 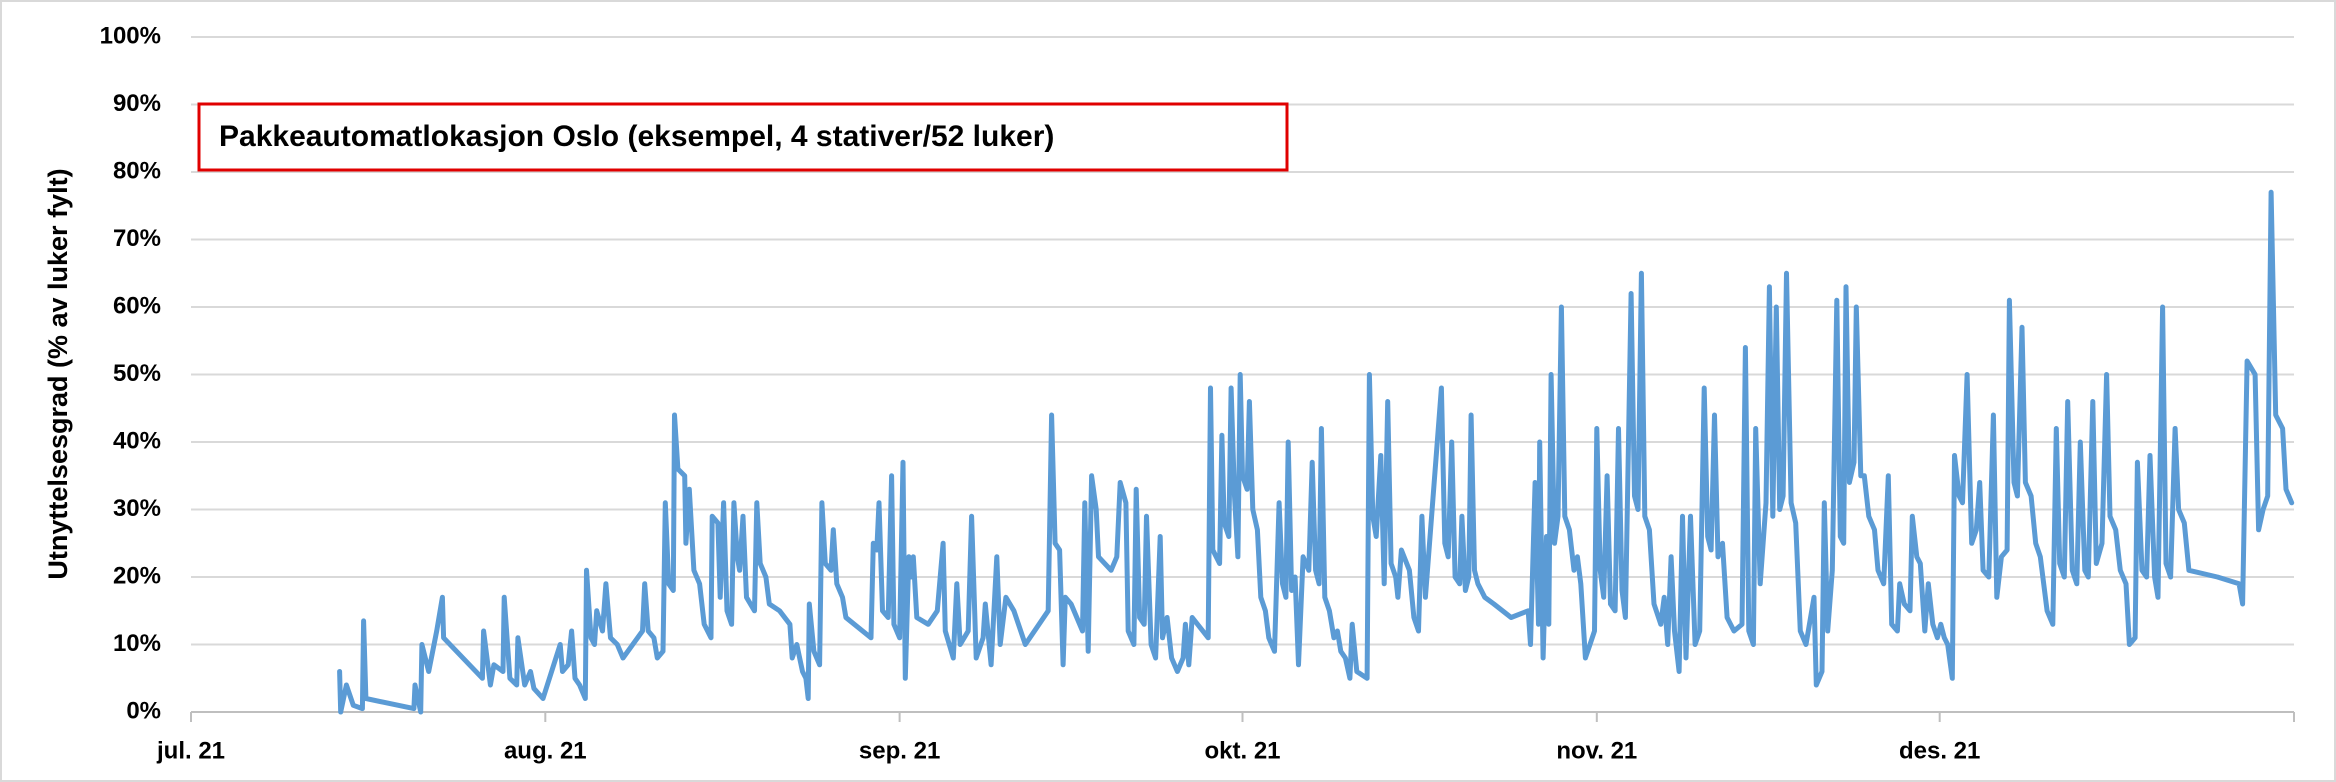 I want to click on x-tick-label: sep. 21, so click(x=899, y=750).